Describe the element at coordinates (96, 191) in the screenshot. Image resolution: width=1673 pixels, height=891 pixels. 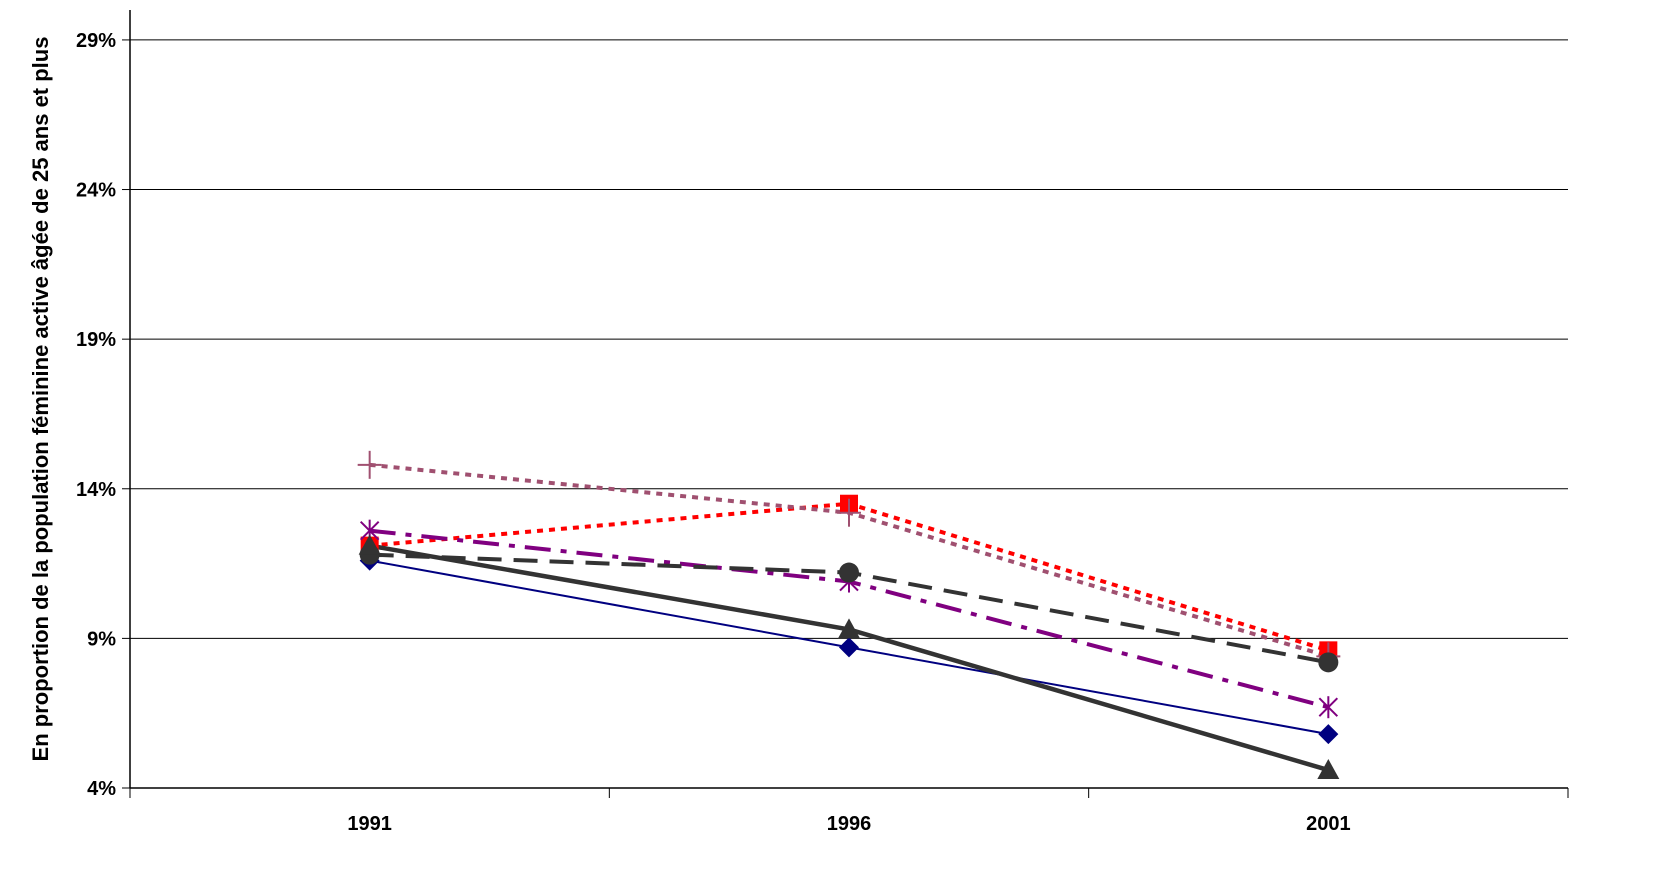
I see `y-tick-label: 24%` at that location.